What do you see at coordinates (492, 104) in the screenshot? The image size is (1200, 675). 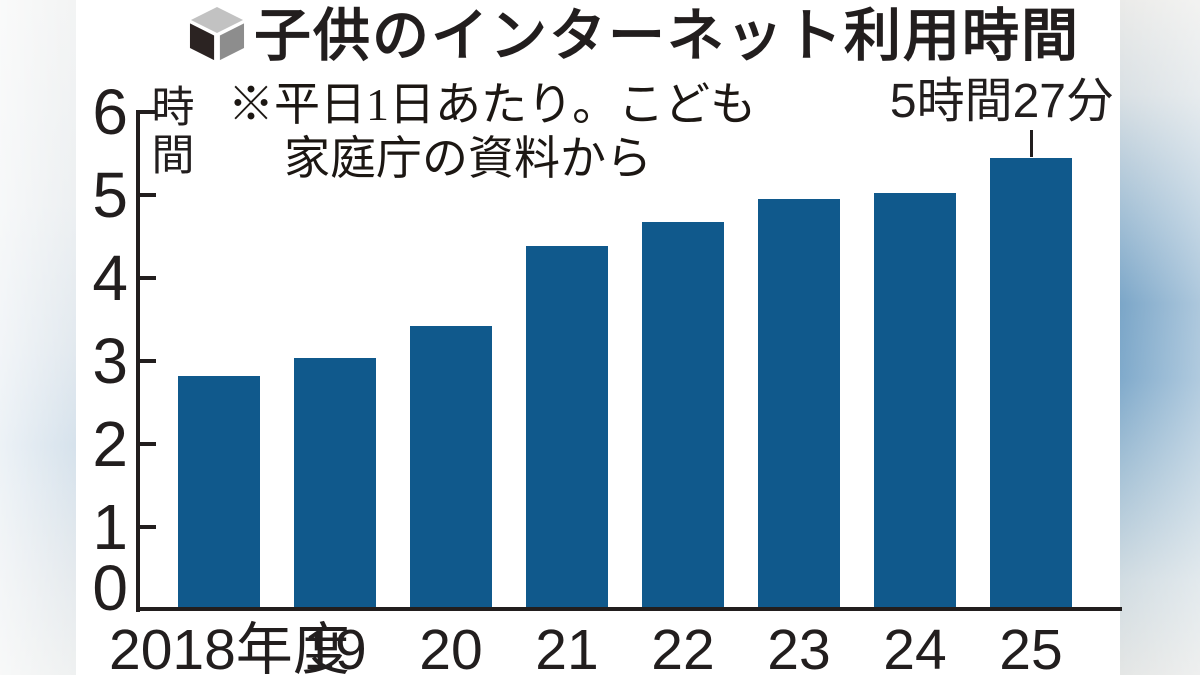 I see `note-line-1: ※平日1日あたり。こども` at bounding box center [492, 104].